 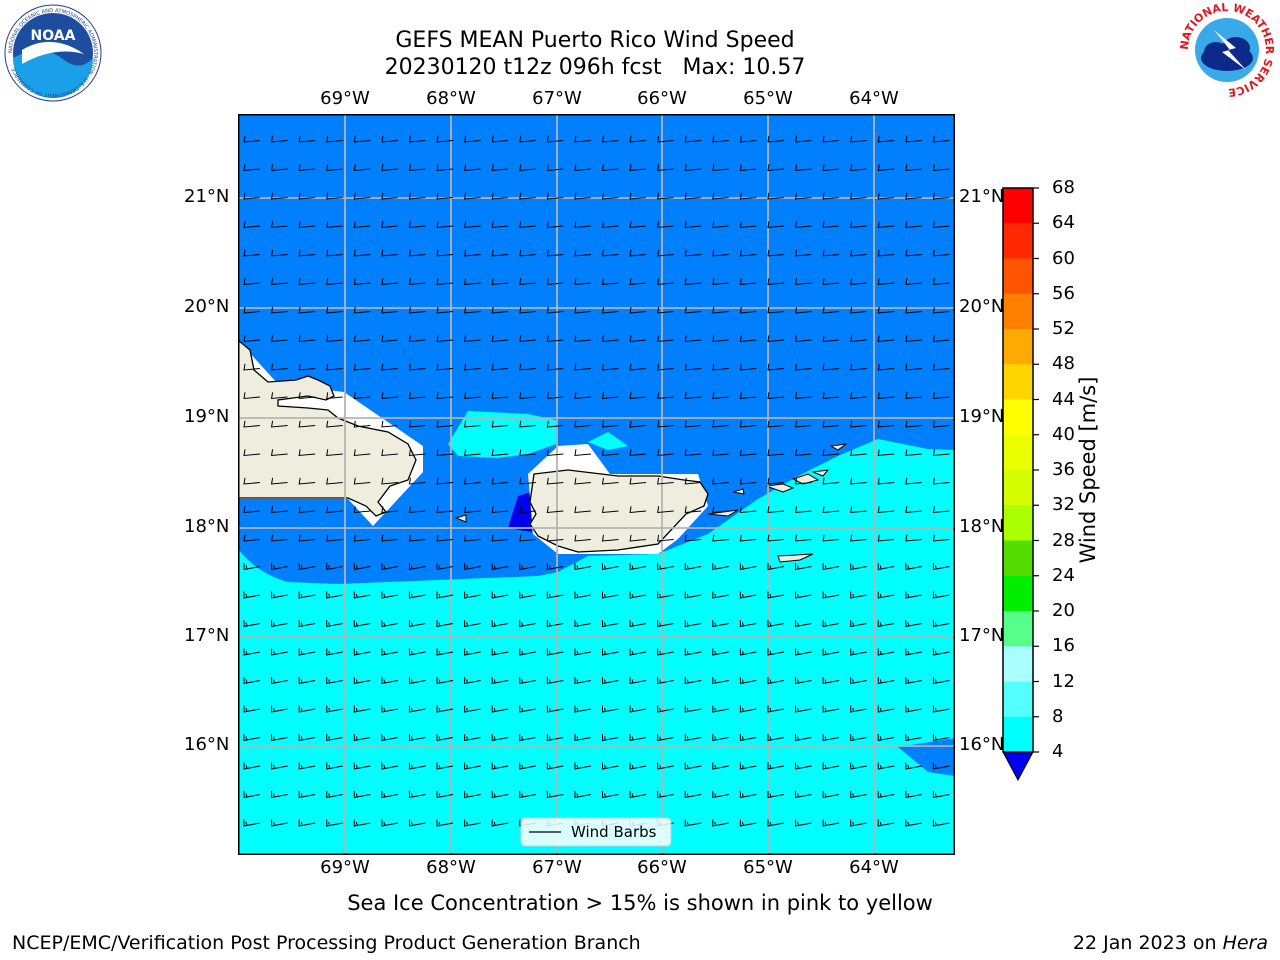 I want to click on map-subtitle-run: 20230120 t12z 096h fcst Max: 10.57, so click(x=595, y=67).